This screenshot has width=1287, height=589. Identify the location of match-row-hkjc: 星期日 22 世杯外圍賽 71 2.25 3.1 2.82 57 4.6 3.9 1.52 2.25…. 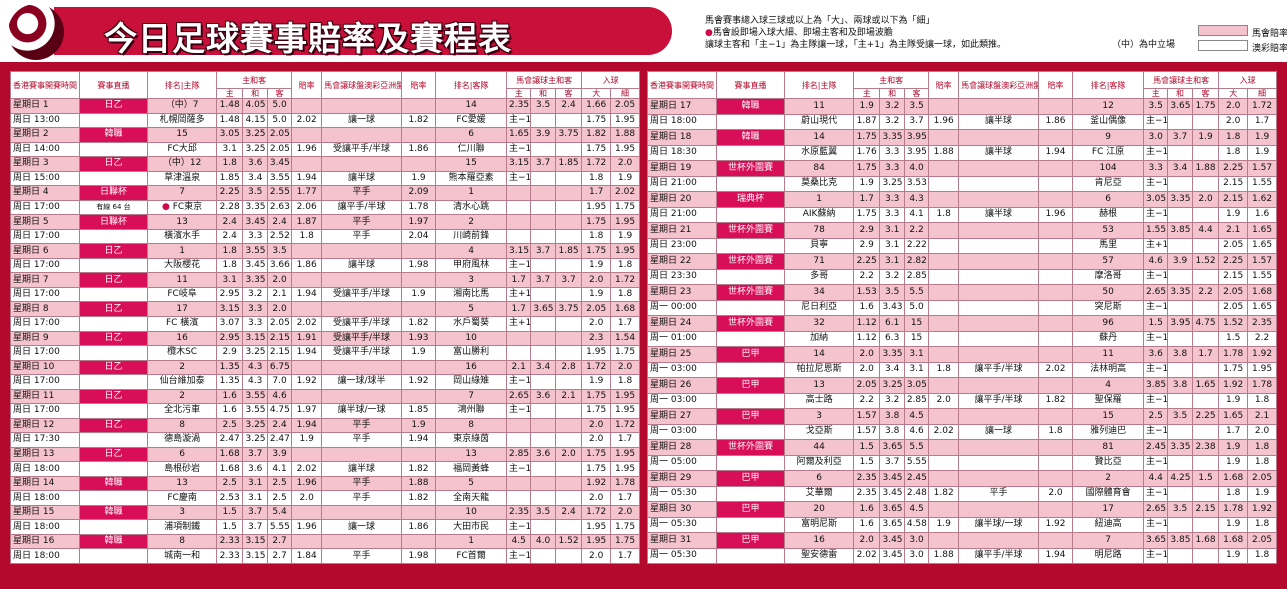
(962, 261).